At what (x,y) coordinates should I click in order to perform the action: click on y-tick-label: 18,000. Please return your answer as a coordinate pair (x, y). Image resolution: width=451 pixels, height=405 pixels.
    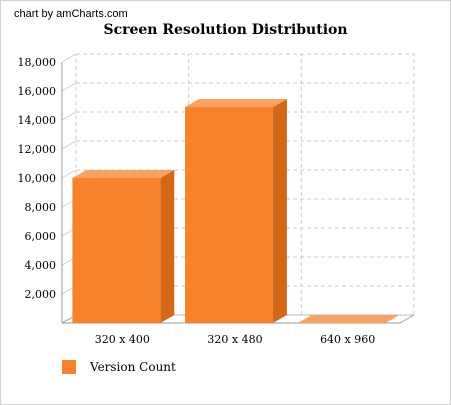
    Looking at the image, I should click on (37, 62).